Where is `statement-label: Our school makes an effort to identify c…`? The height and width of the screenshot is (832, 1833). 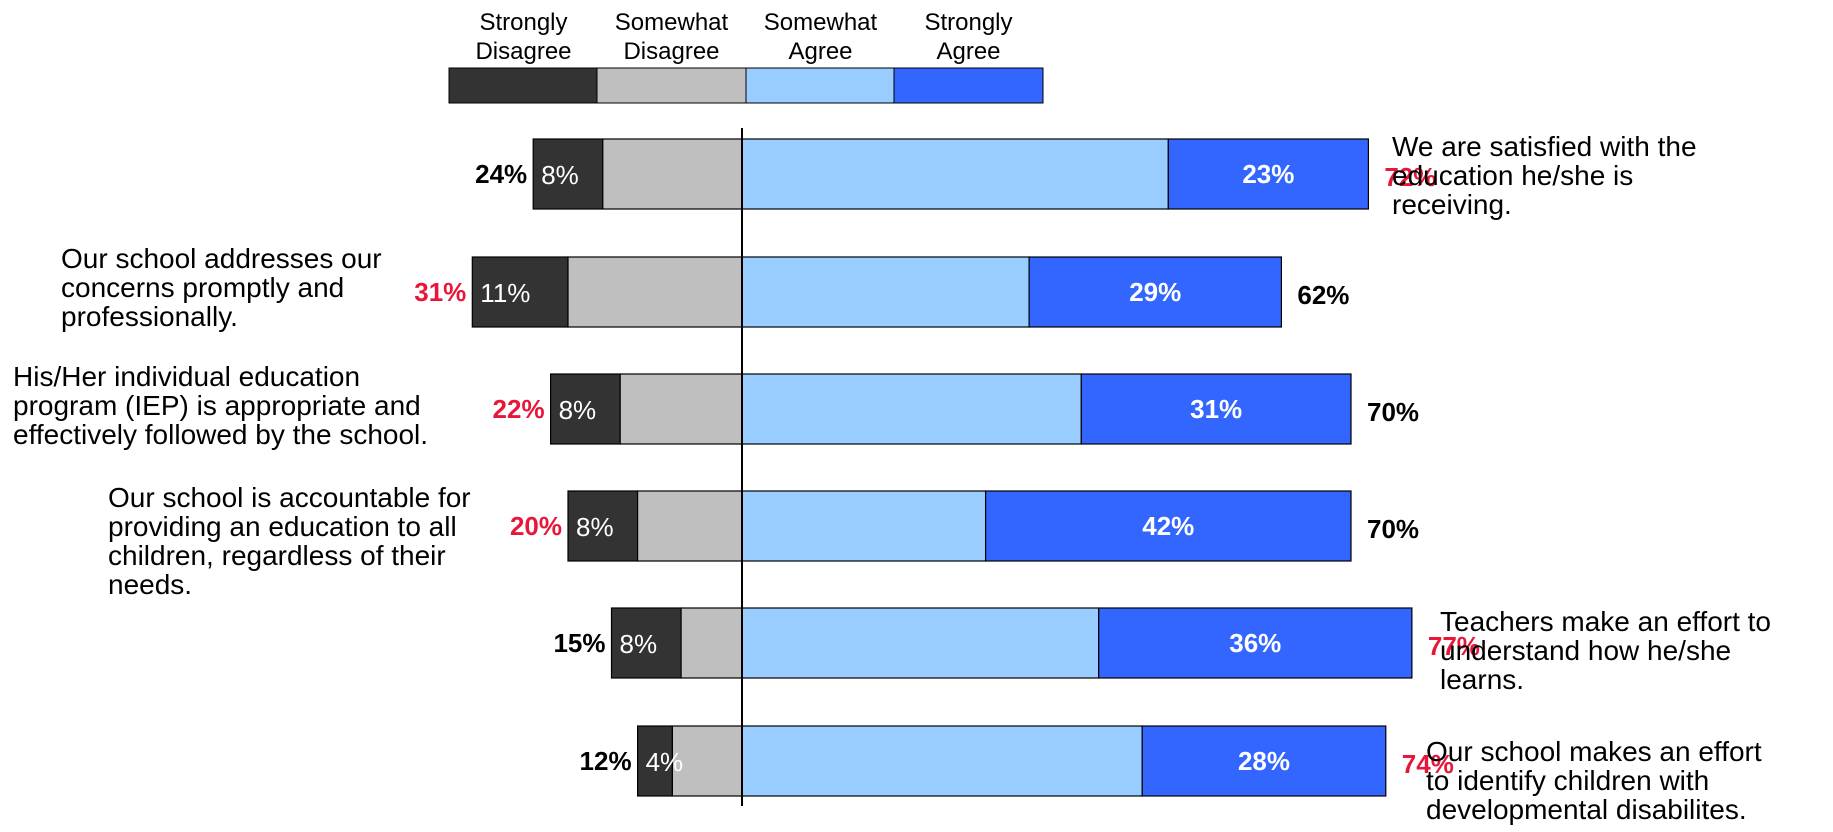 statement-label: Our school makes an effort to identify c… is located at coordinates (1594, 780).